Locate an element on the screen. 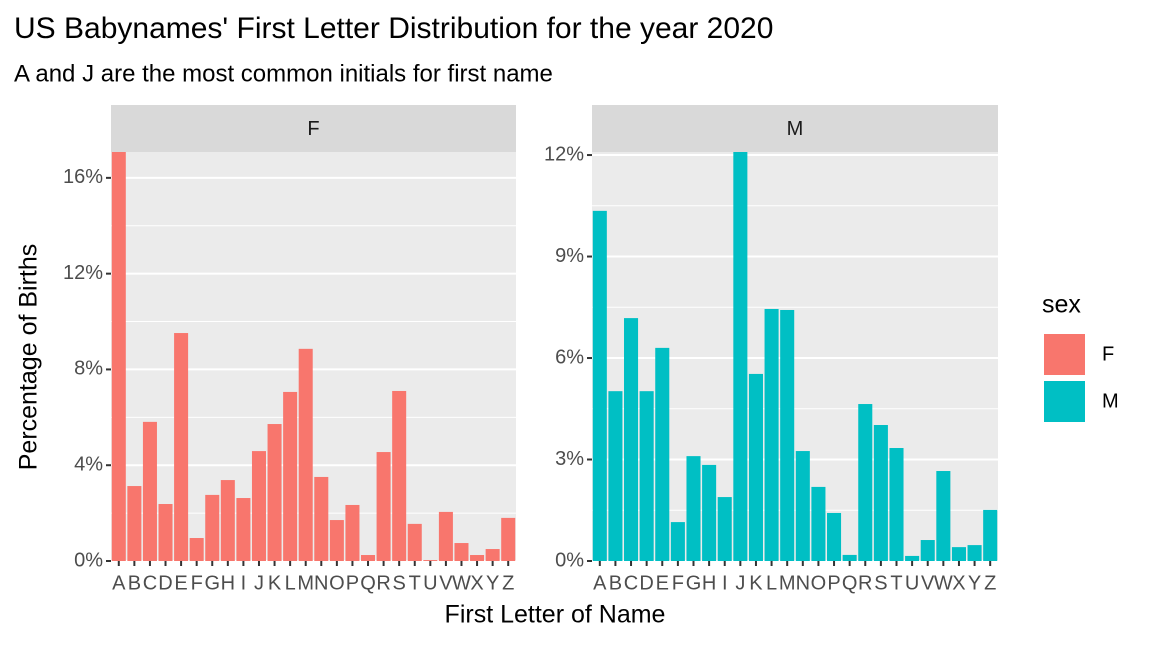  y-tick-label: 8% is located at coordinates (88, 369).